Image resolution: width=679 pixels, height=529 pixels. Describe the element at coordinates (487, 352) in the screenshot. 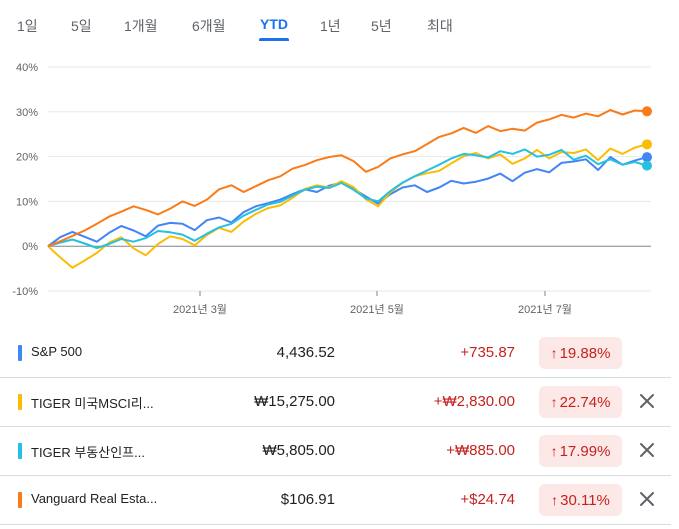

I see `holding-change: +735.87` at that location.